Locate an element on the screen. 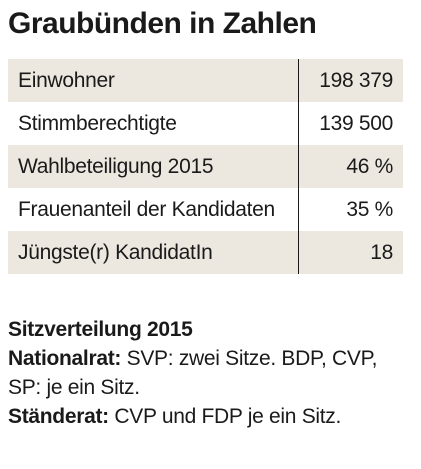 The height and width of the screenshot is (469, 421). staenderat-label: Ständerat: is located at coordinates (58, 416).